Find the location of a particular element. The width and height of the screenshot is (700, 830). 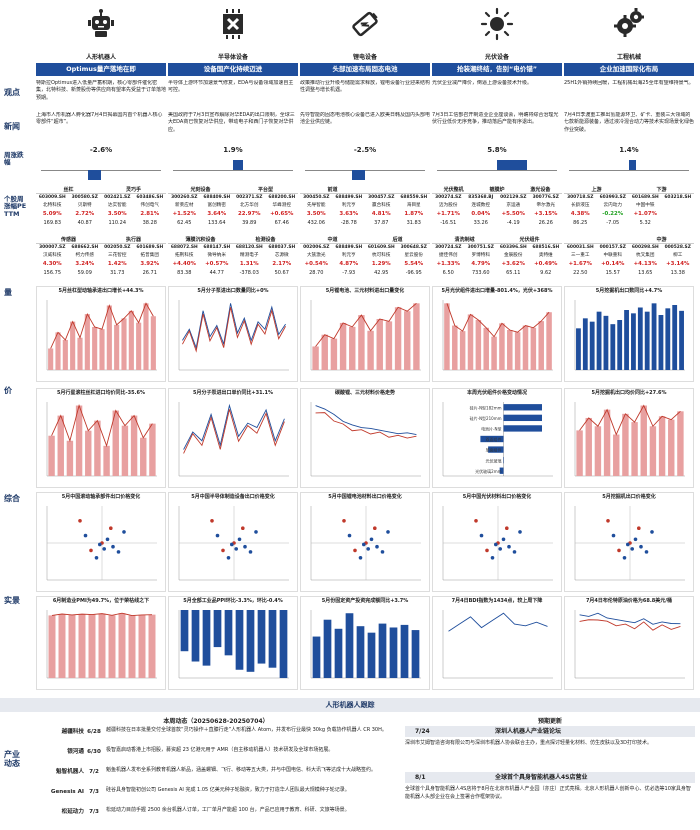

stock-code: 688559.SH is located at coordinates (414, 197).